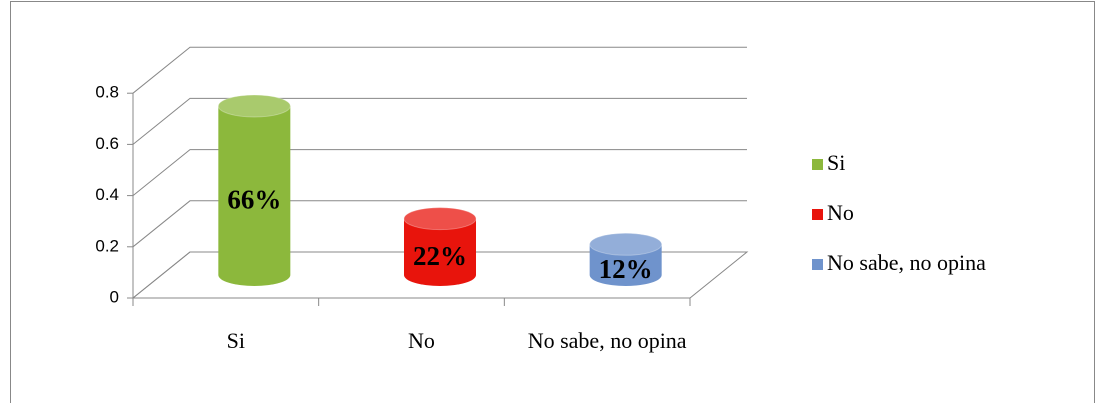 The width and height of the screenshot is (1096, 403). Describe the element at coordinates (107, 143) in the screenshot. I see `y-tick-label: 0.6` at that location.